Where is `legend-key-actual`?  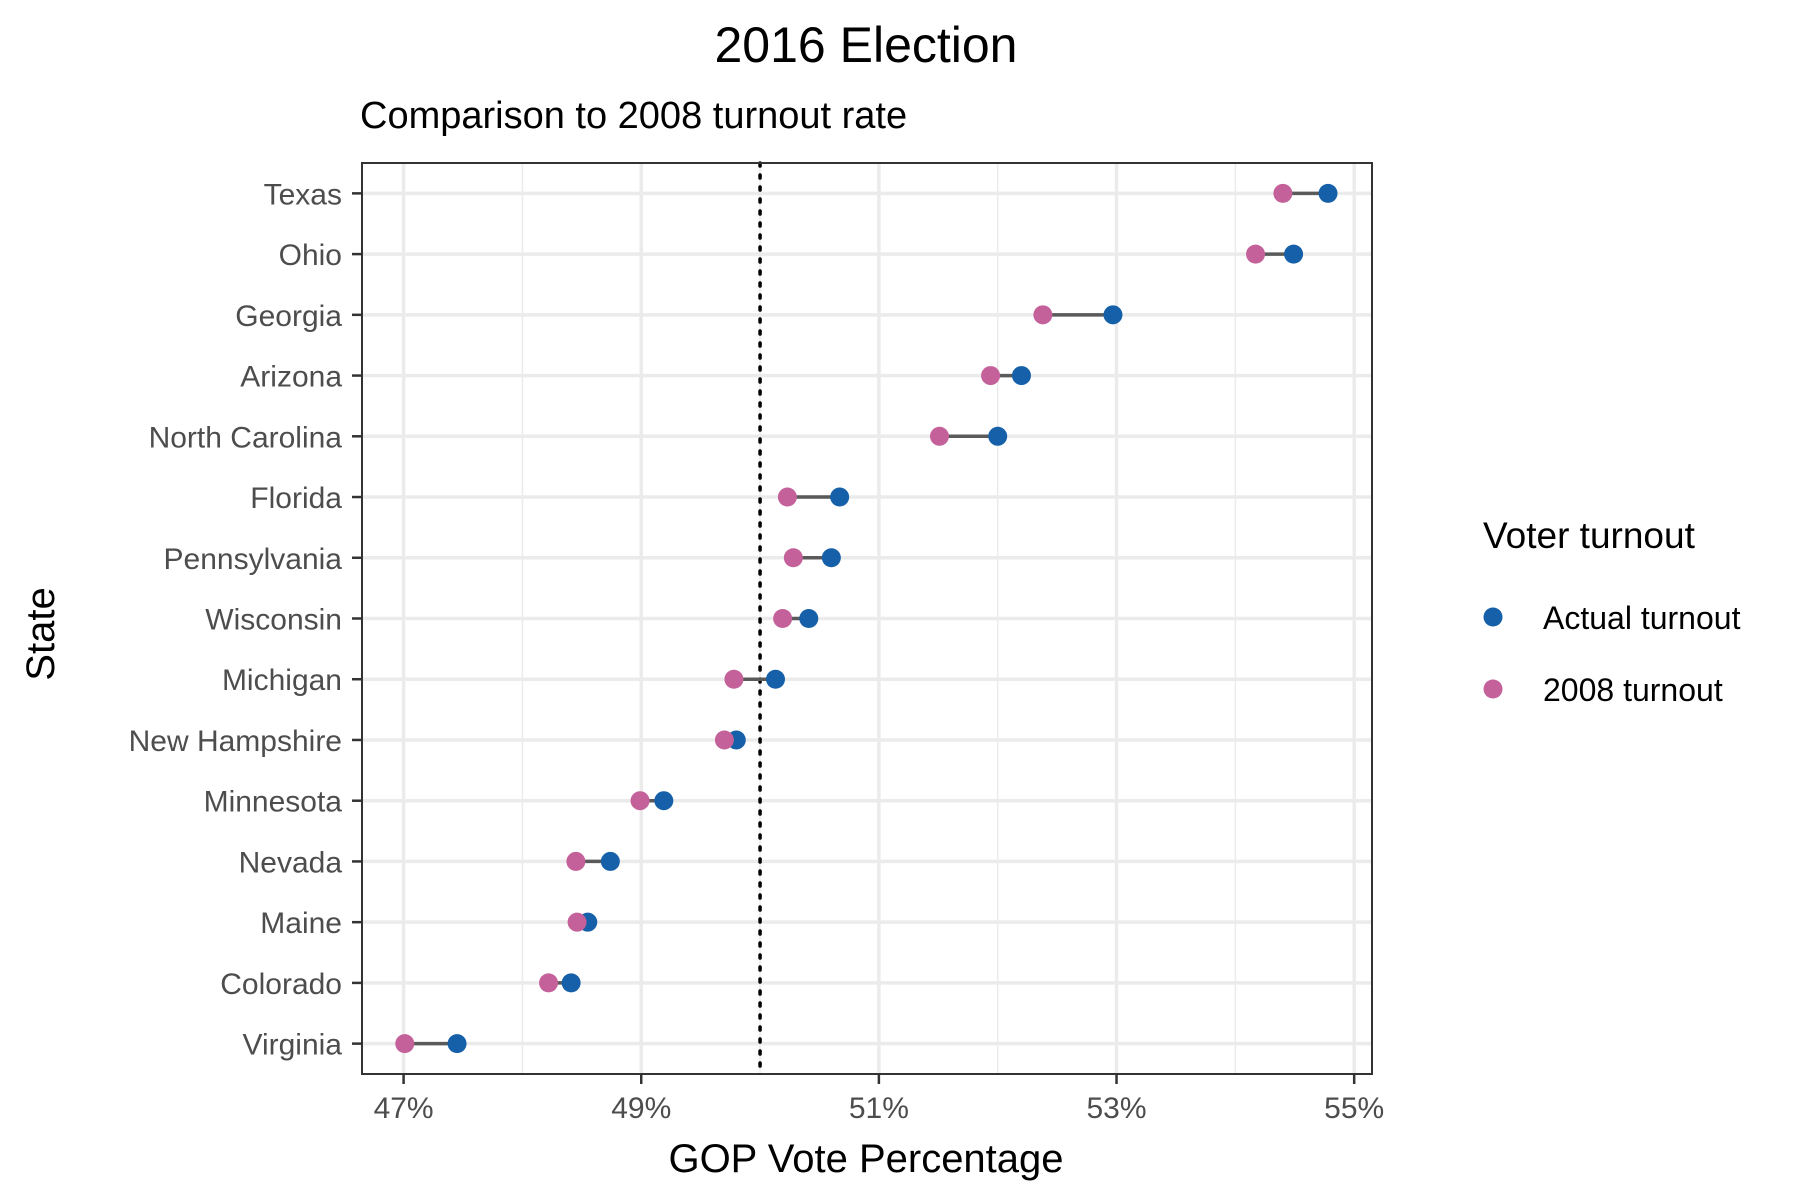 legend-key-actual is located at coordinates (1493, 617).